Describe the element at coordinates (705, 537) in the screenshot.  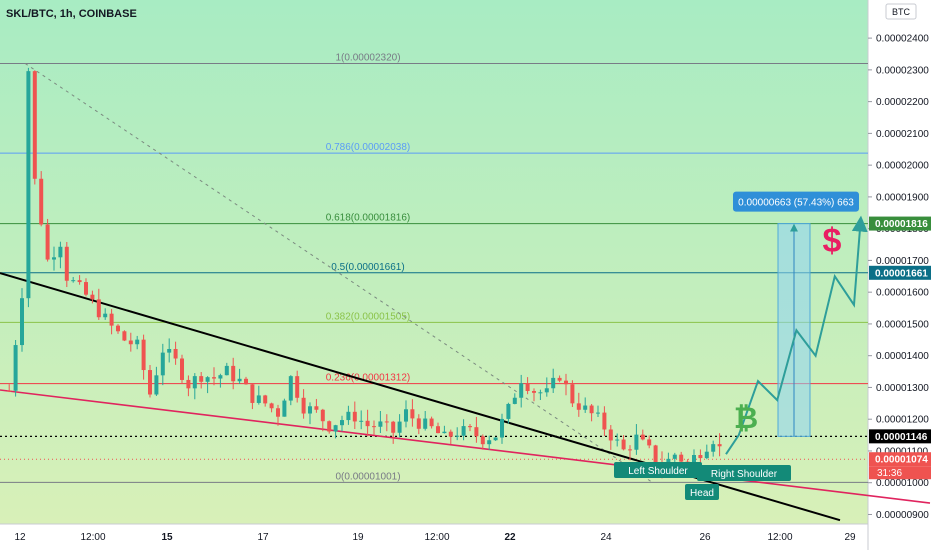
I see `time-axis-tick-label: 26` at that location.